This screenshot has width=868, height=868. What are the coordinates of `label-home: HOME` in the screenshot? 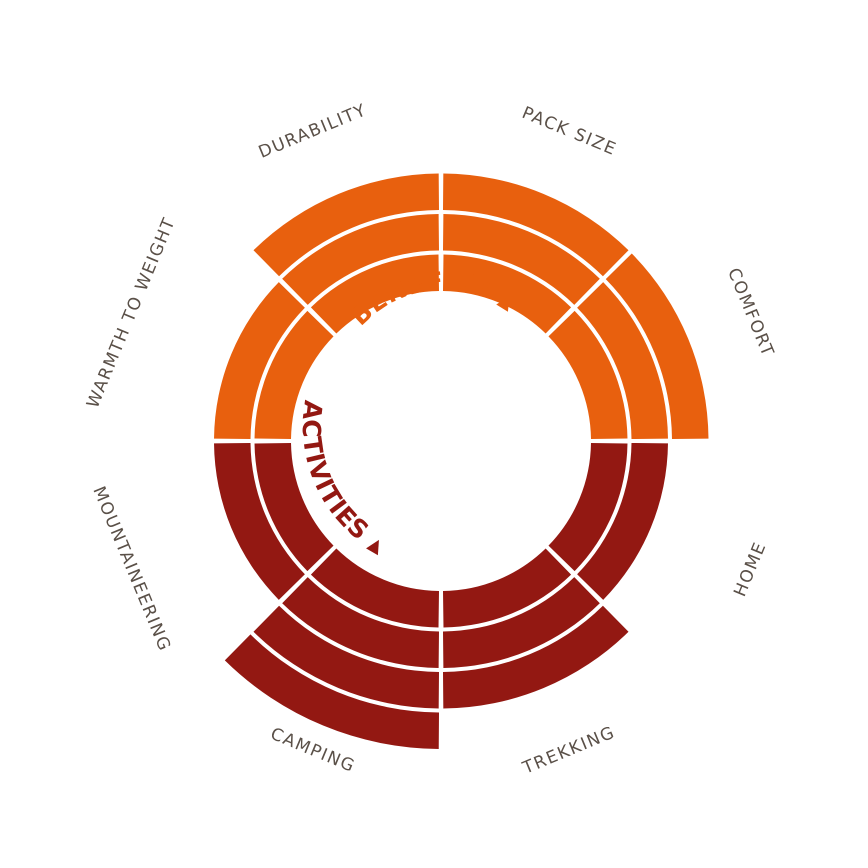 It's located at (750, 569).